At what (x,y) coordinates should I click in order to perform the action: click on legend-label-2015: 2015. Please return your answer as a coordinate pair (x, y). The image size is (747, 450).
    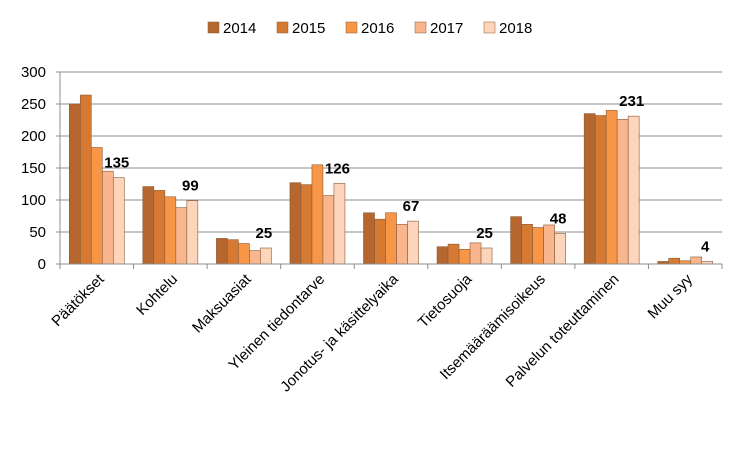
    Looking at the image, I should click on (308, 28).